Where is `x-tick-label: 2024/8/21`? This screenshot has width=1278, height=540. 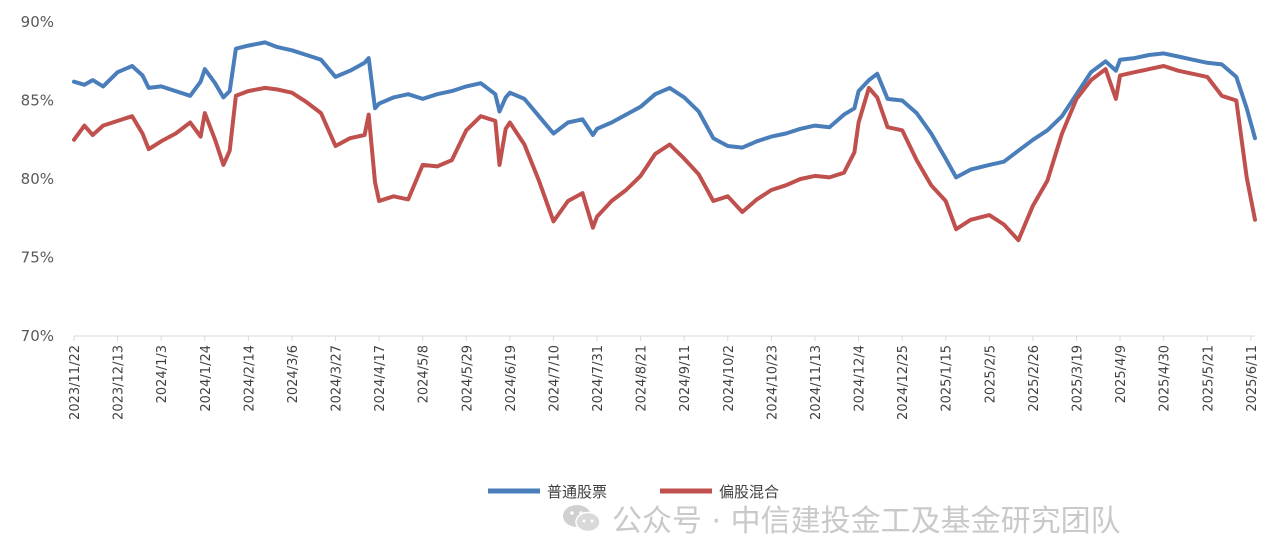
x-tick-label: 2024/8/21 is located at coordinates (642, 378).